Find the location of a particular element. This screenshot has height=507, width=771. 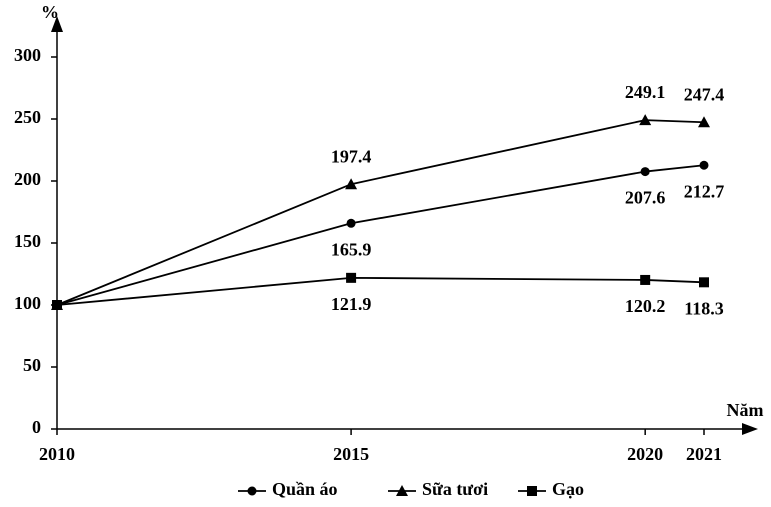

data-label: 165.9 is located at coordinates (351, 249).